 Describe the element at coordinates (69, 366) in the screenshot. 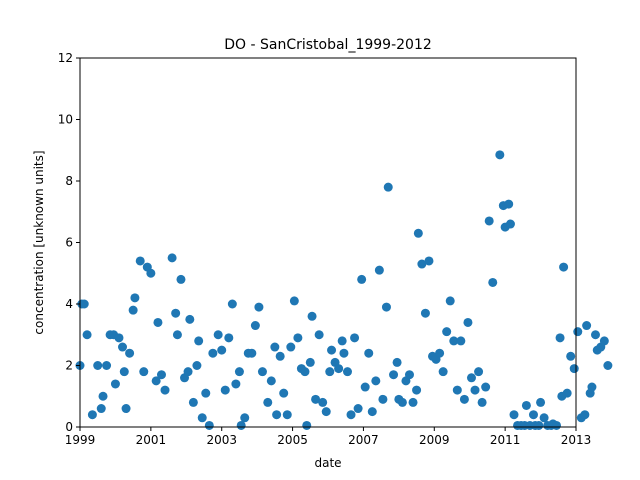

I see `y-tick-label: 2` at that location.